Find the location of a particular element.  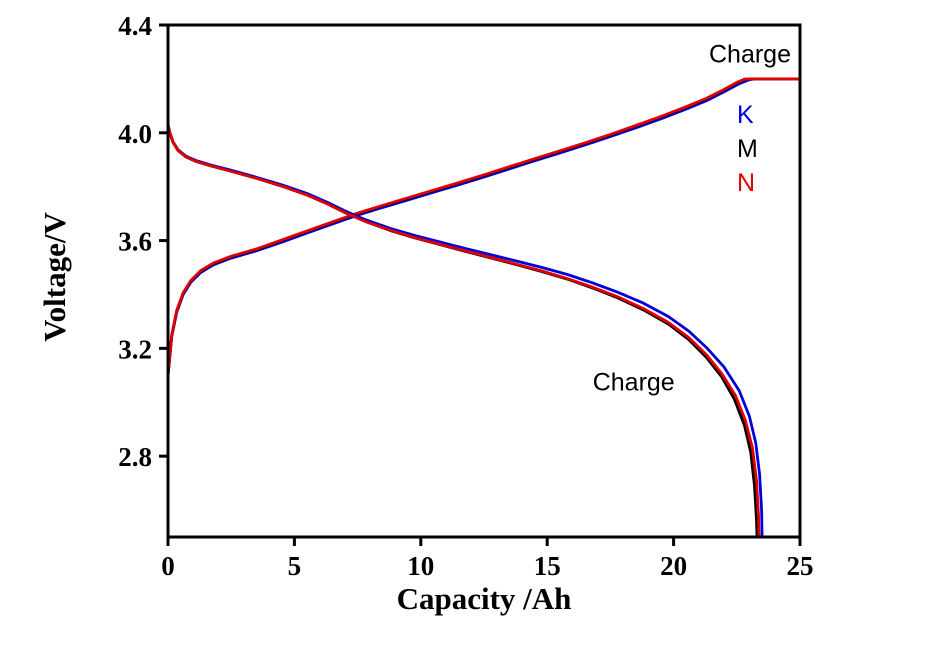

y-tick-label: 4.4 is located at coordinates (135, 26).